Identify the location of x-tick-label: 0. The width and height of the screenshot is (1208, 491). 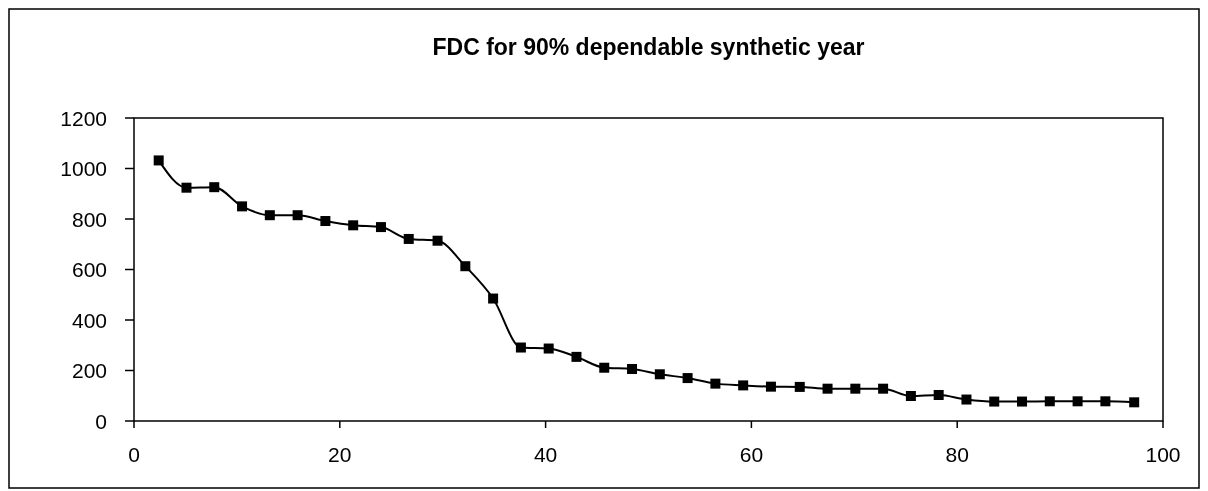
(134, 454).